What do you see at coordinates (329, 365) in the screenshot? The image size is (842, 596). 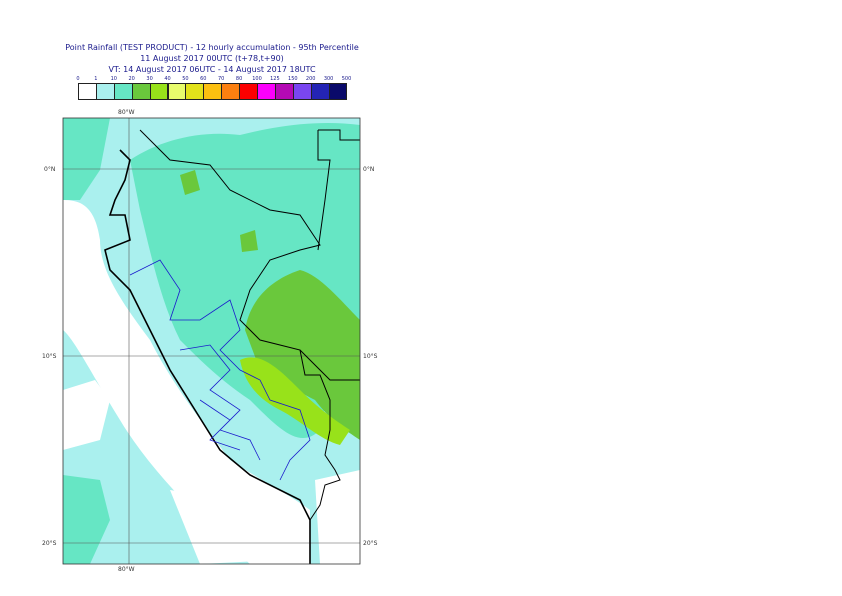 I see `country-border-bolivia` at bounding box center [329, 365].